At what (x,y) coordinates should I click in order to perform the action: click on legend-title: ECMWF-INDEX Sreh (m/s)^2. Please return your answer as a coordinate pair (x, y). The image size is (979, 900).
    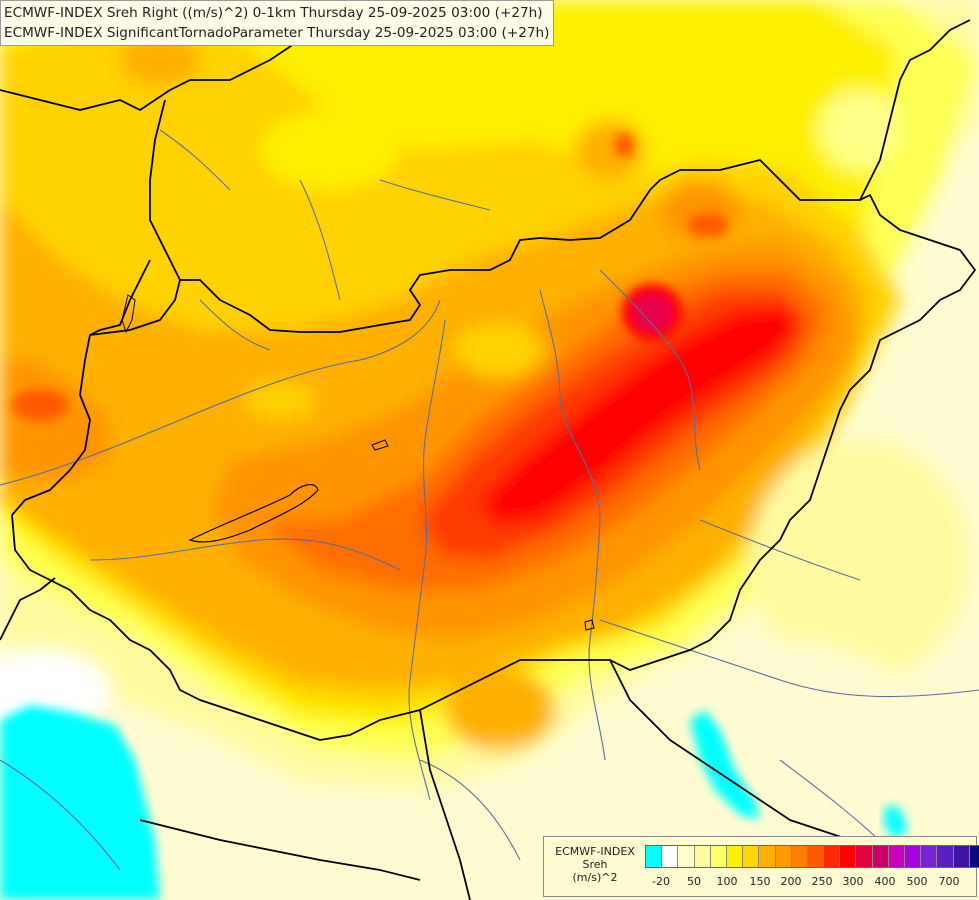
    Looking at the image, I should click on (595, 864).